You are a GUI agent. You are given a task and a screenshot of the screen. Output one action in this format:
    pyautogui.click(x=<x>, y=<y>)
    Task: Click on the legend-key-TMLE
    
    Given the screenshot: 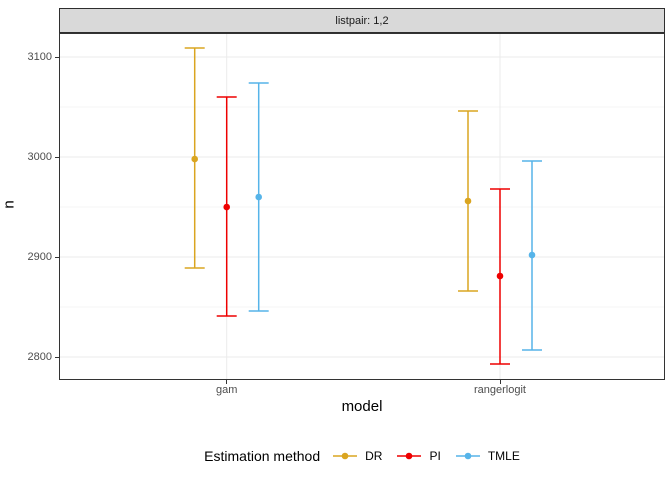 What is the action you would take?
    pyautogui.click(x=467, y=456)
    